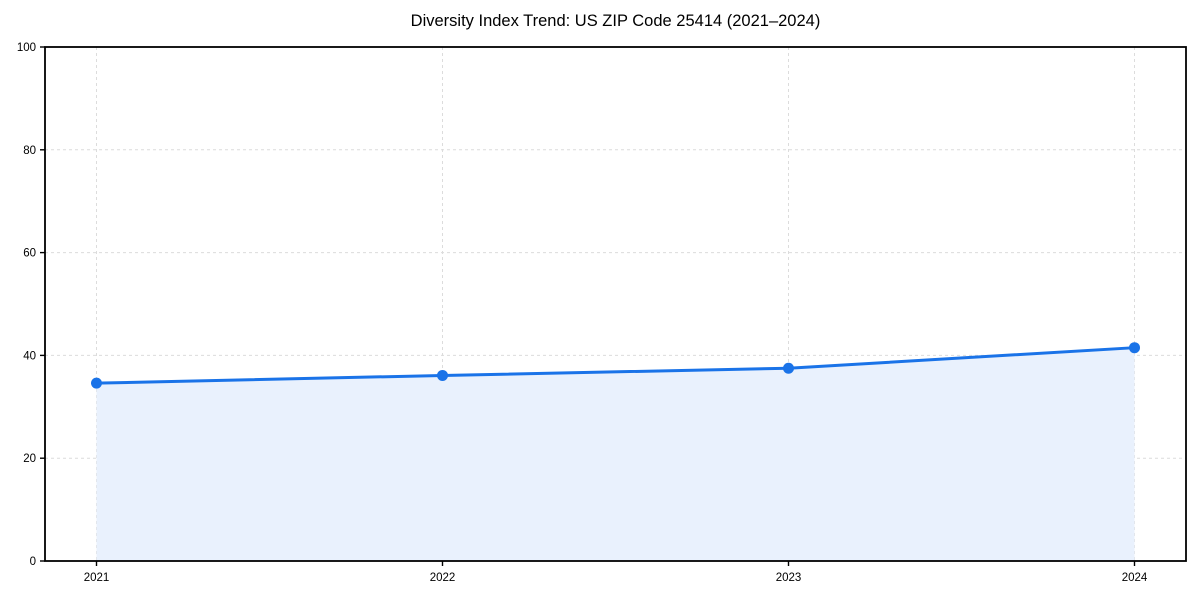 The width and height of the screenshot is (1200, 600). I want to click on data-point-2024, so click(1134, 348).